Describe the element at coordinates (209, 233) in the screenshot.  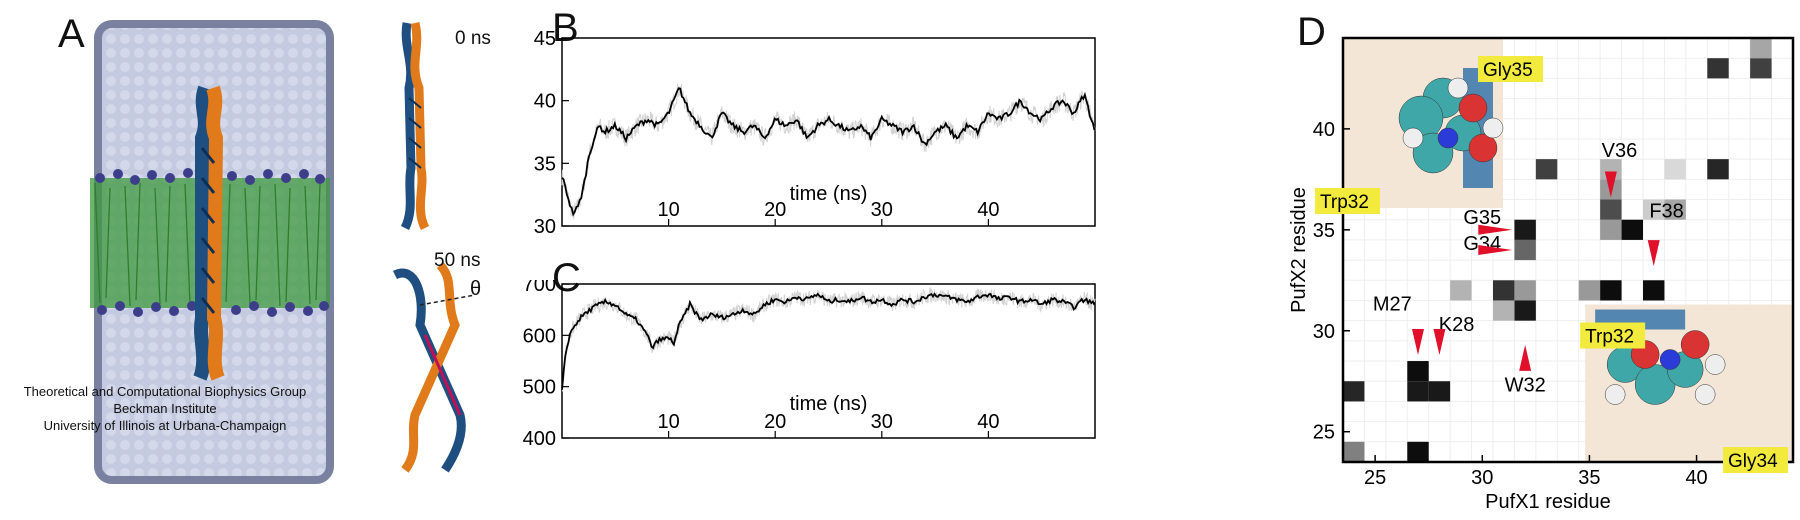
I see `pufx-helix-dimer` at that location.